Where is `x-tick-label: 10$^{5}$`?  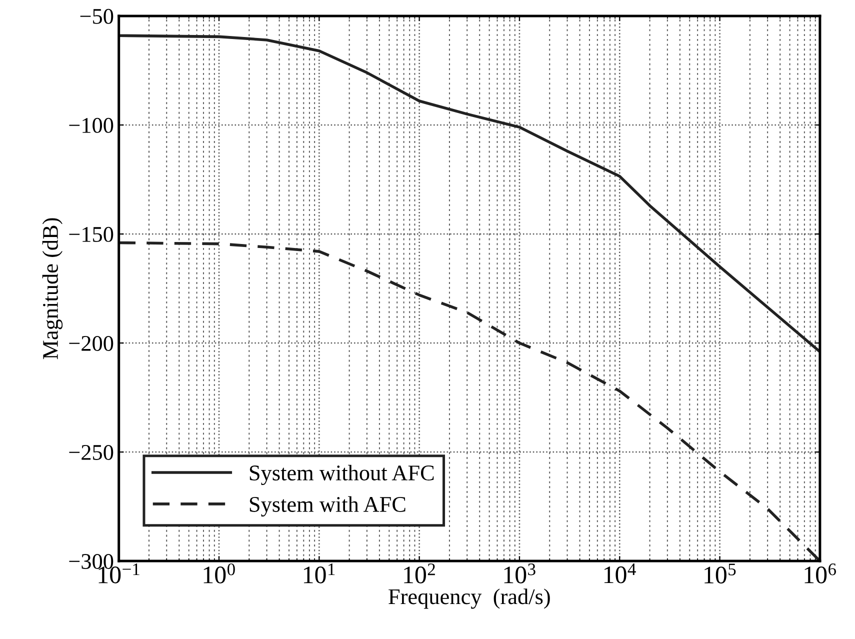
x-tick-label: 10$^{5}$ is located at coordinates (720, 574).